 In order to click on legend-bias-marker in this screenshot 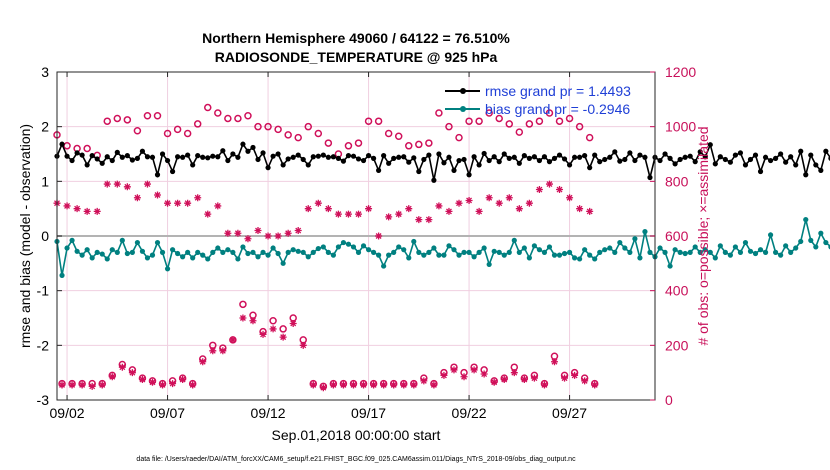, I will do `click(463, 109)`.